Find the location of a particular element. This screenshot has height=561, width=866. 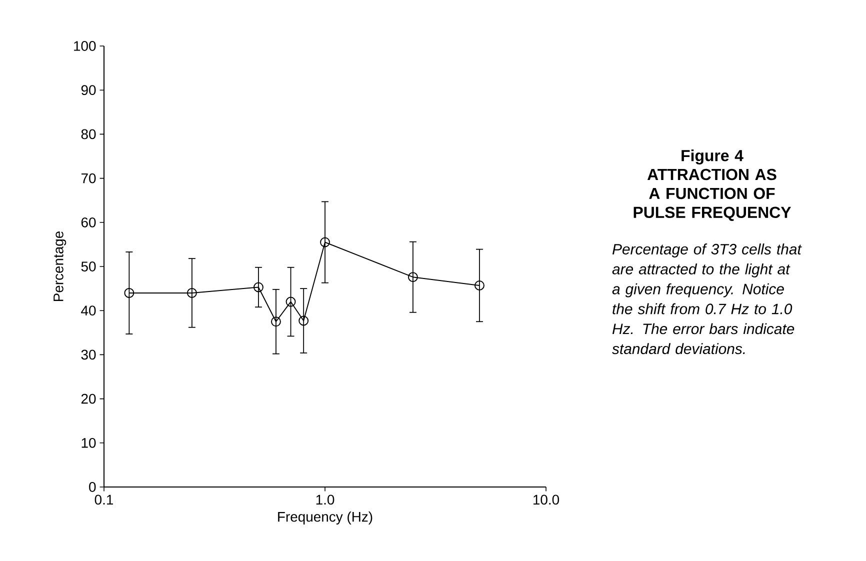

y-tick-label: 10 is located at coordinates (89, 443).